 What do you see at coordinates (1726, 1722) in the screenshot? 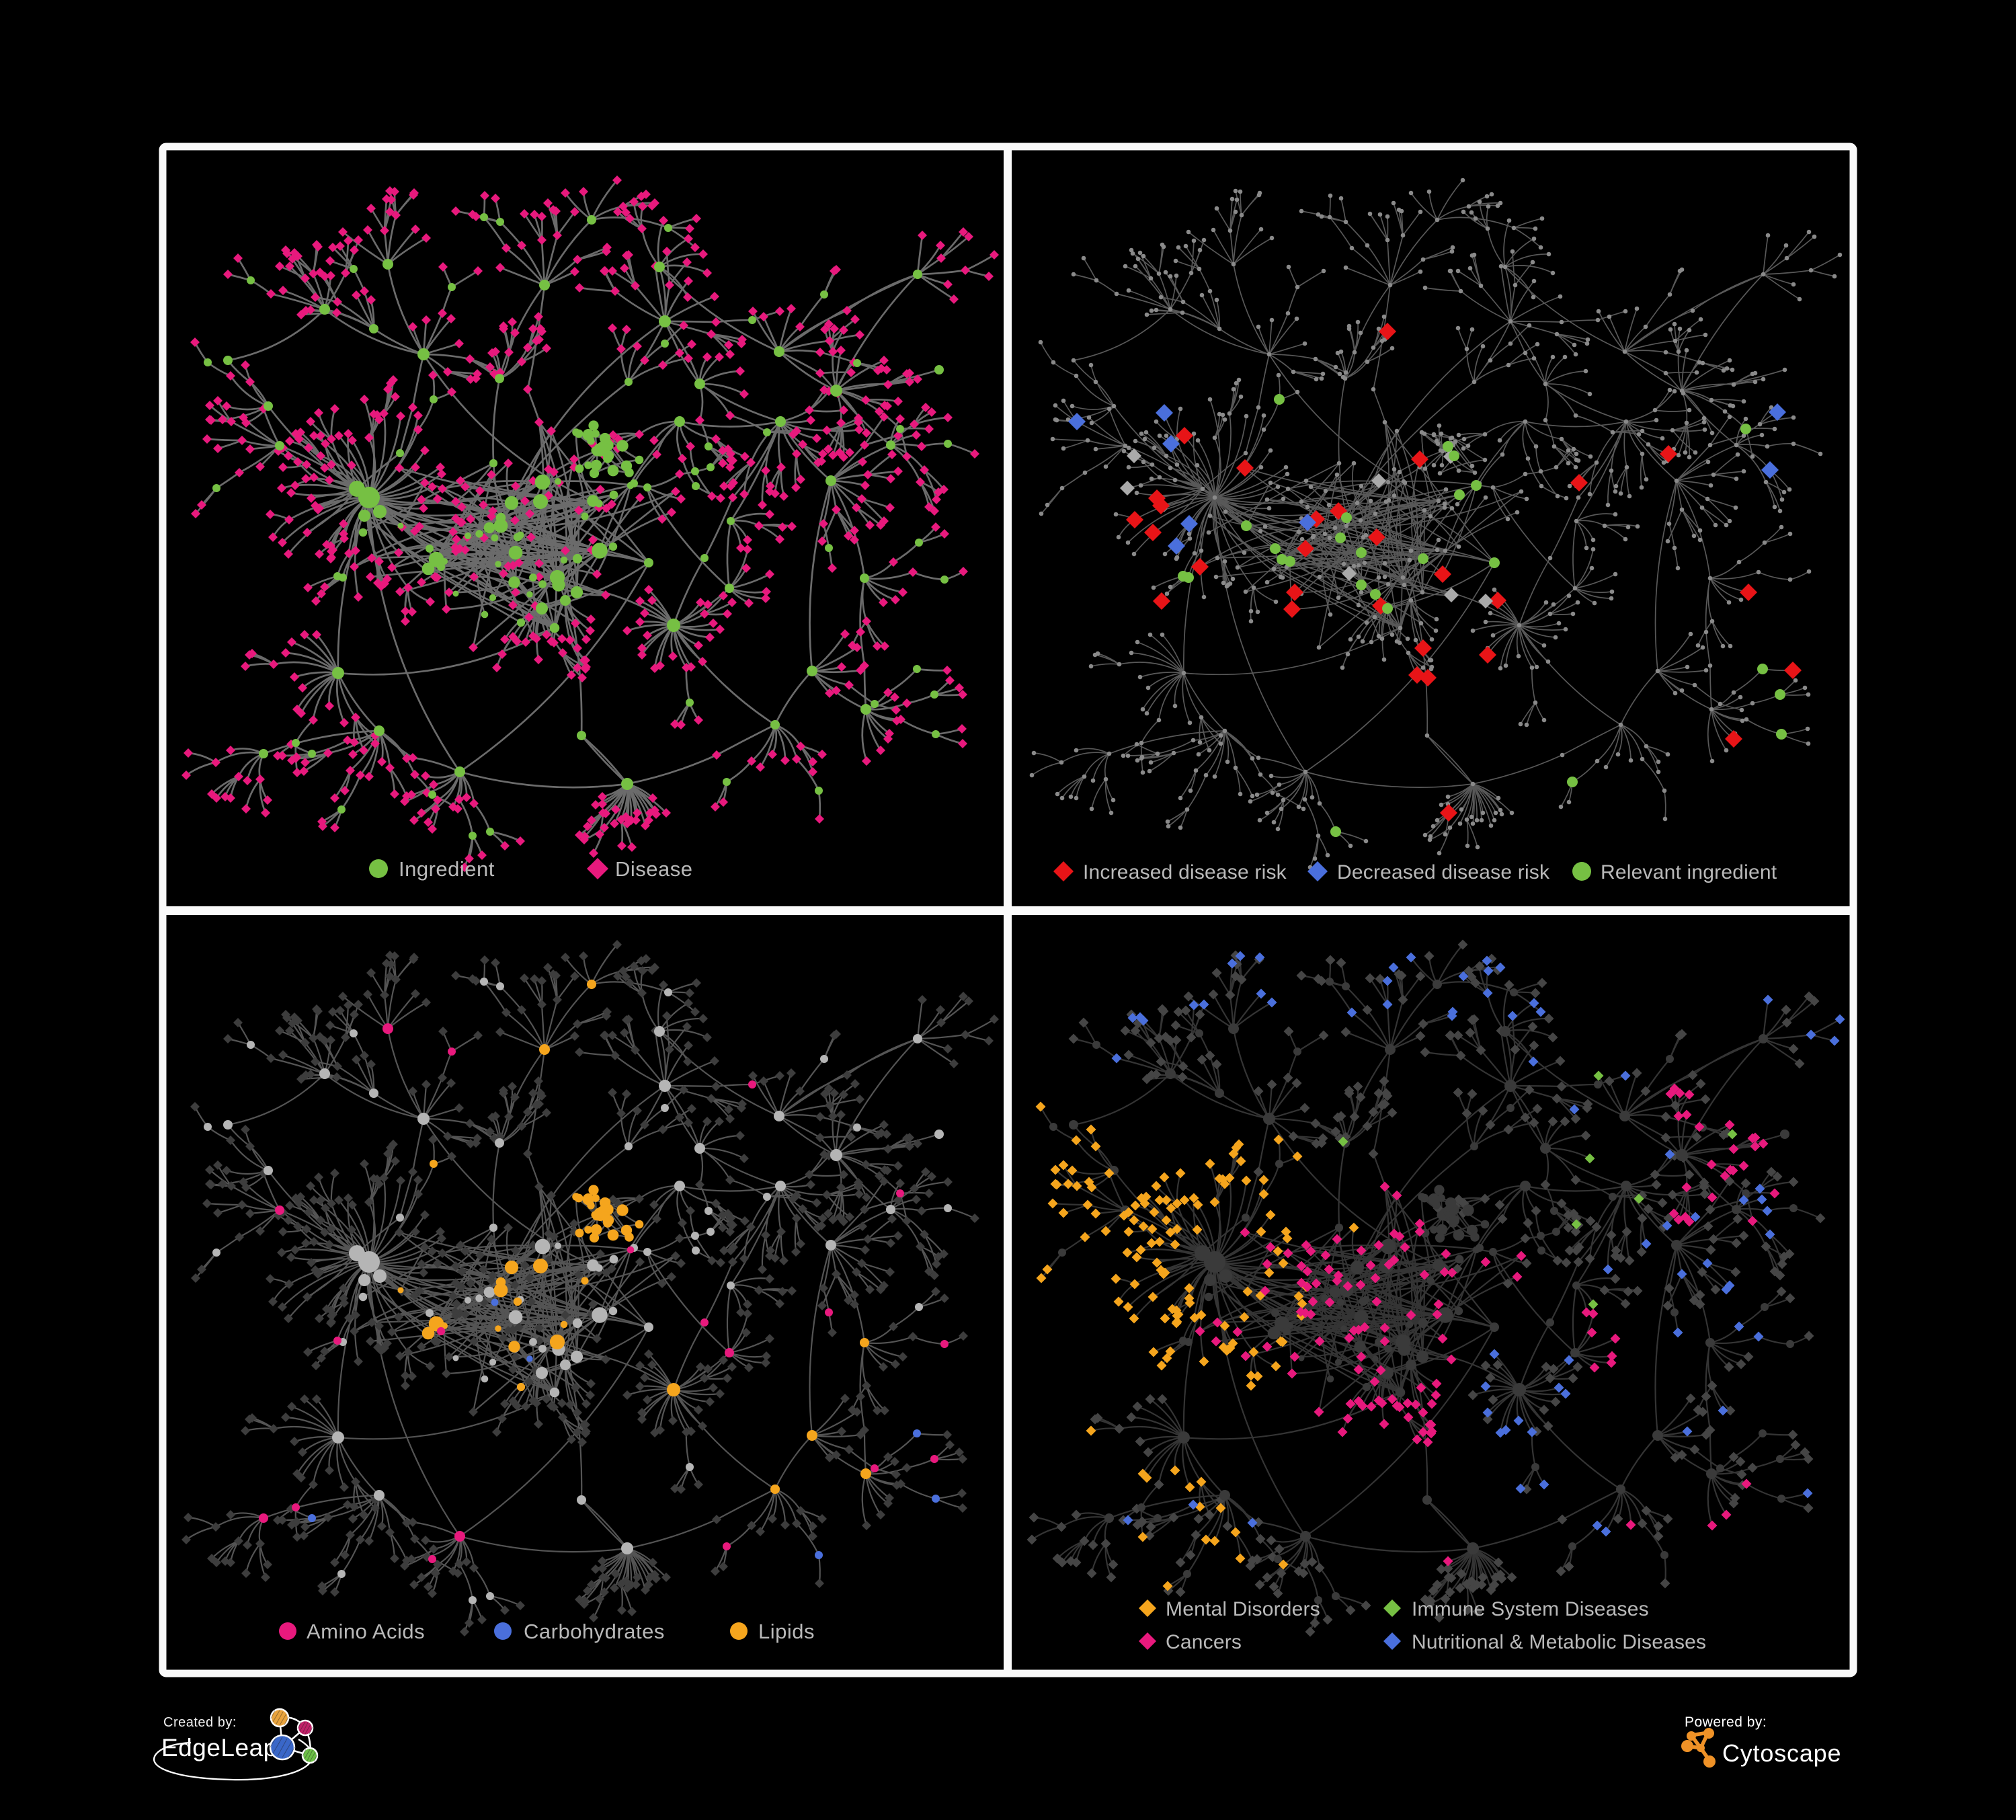
I see `svg-text: Powered by:` at bounding box center [1726, 1722].